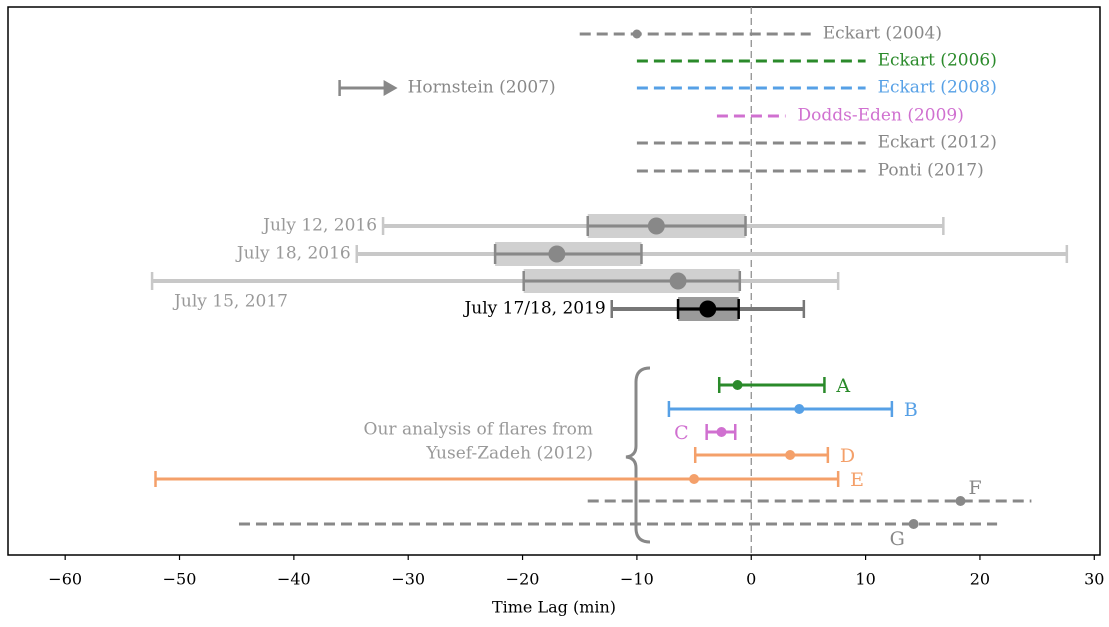 The image size is (1109, 627). What do you see at coordinates (554, 607) in the screenshot?
I see `x-axis-label: Time Lag (min)` at bounding box center [554, 607].